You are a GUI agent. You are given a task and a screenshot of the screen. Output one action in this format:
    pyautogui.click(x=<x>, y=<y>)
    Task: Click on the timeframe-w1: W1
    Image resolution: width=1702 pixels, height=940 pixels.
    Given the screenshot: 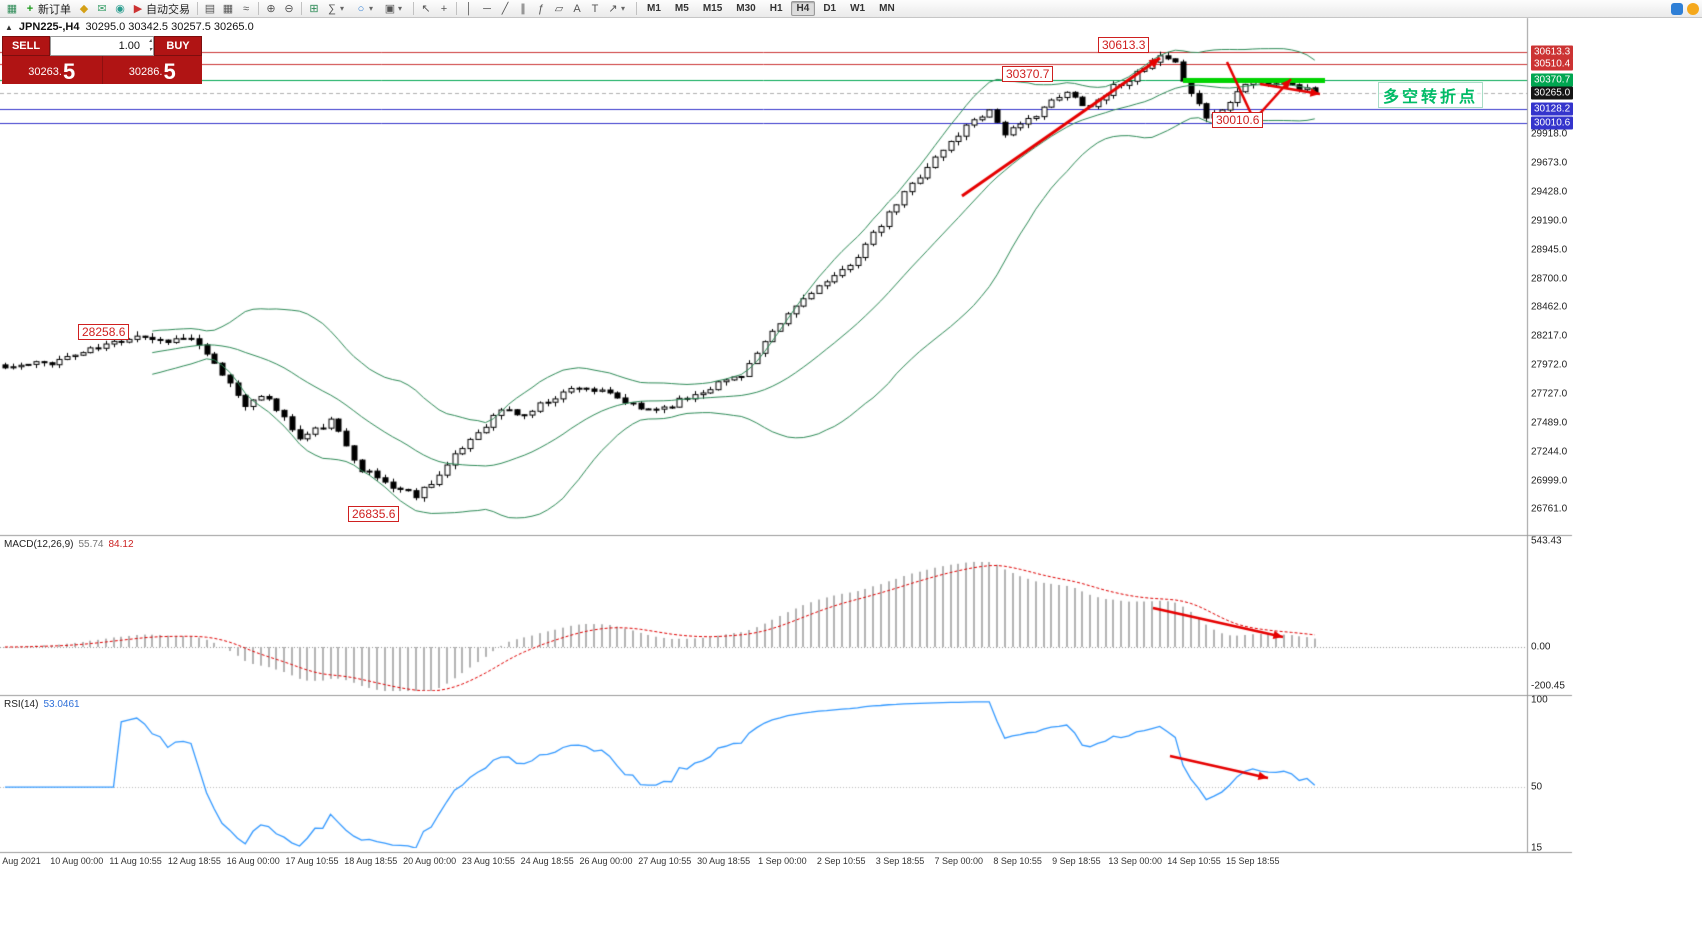 What is the action you would take?
    pyautogui.click(x=858, y=8)
    